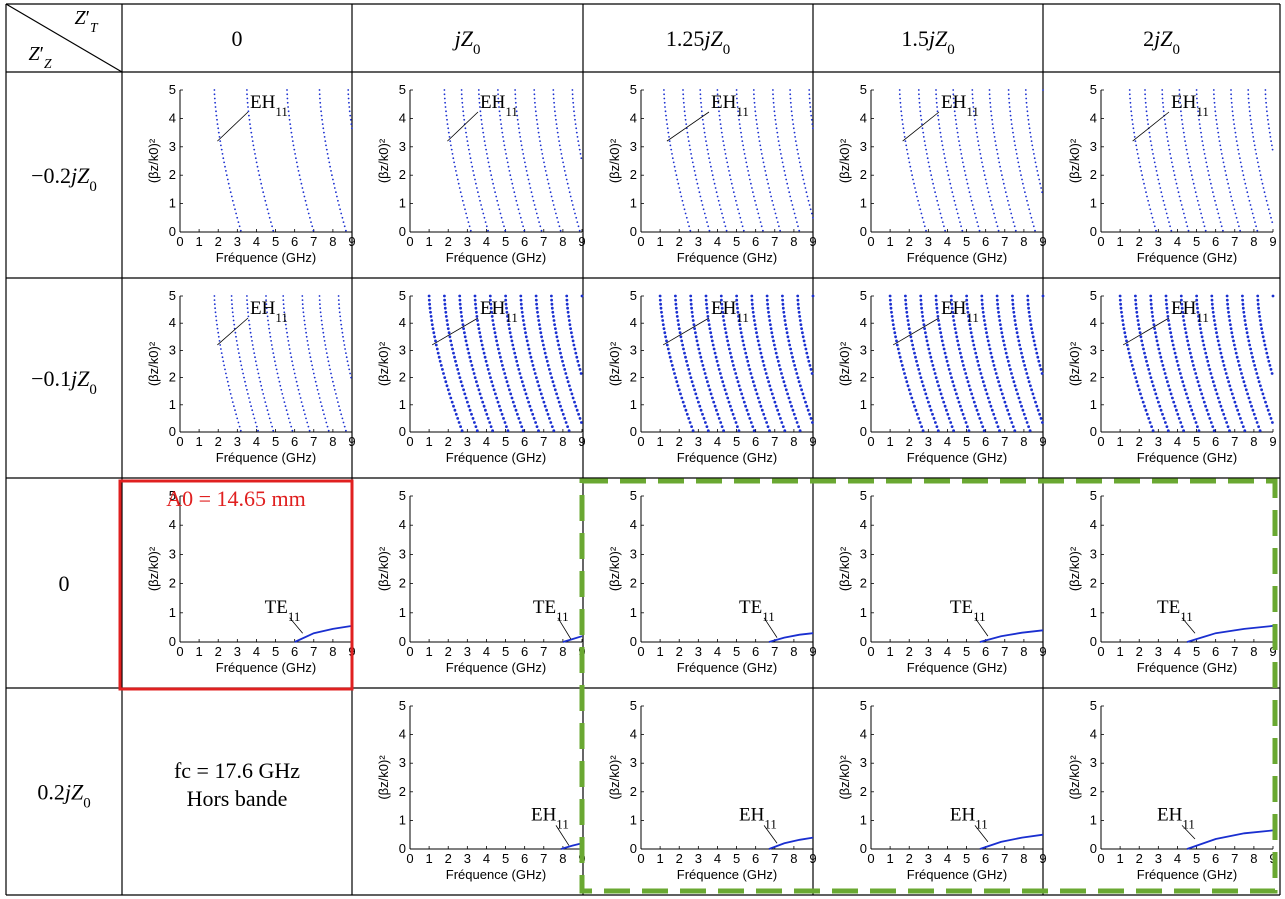 The image size is (1285, 899). Describe the element at coordinates (496, 874) in the screenshot. I see `x-axis-label: Fréquence (GHz)` at that location.